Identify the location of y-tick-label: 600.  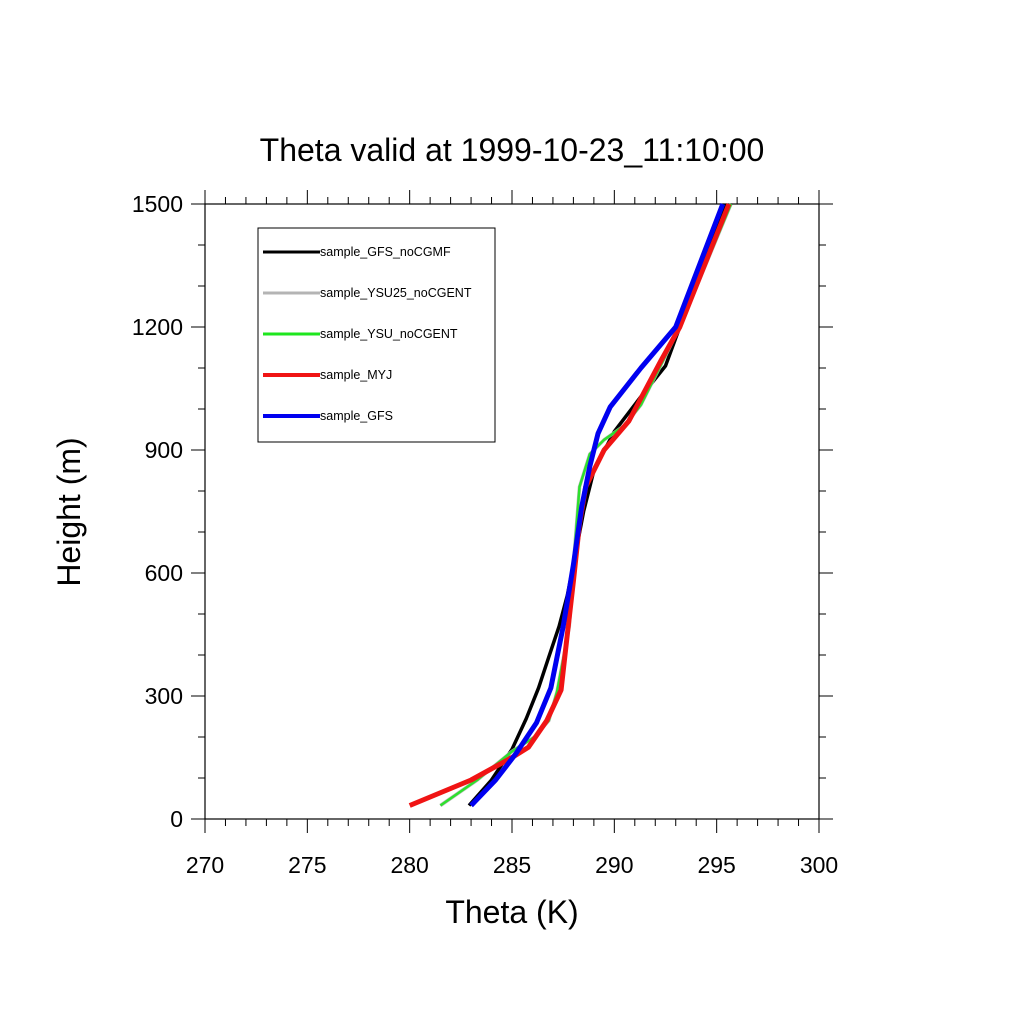
(164, 573).